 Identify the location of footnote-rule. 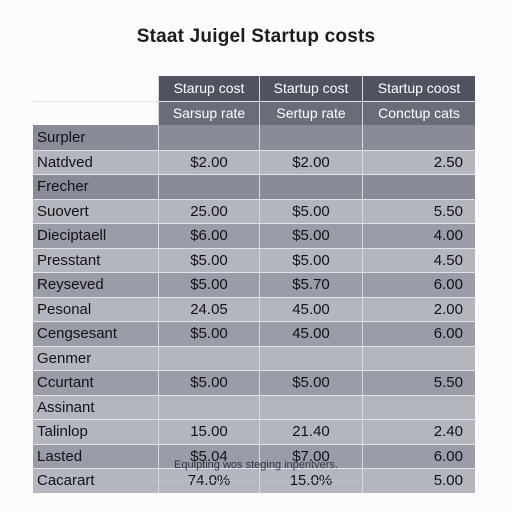
(256, 482).